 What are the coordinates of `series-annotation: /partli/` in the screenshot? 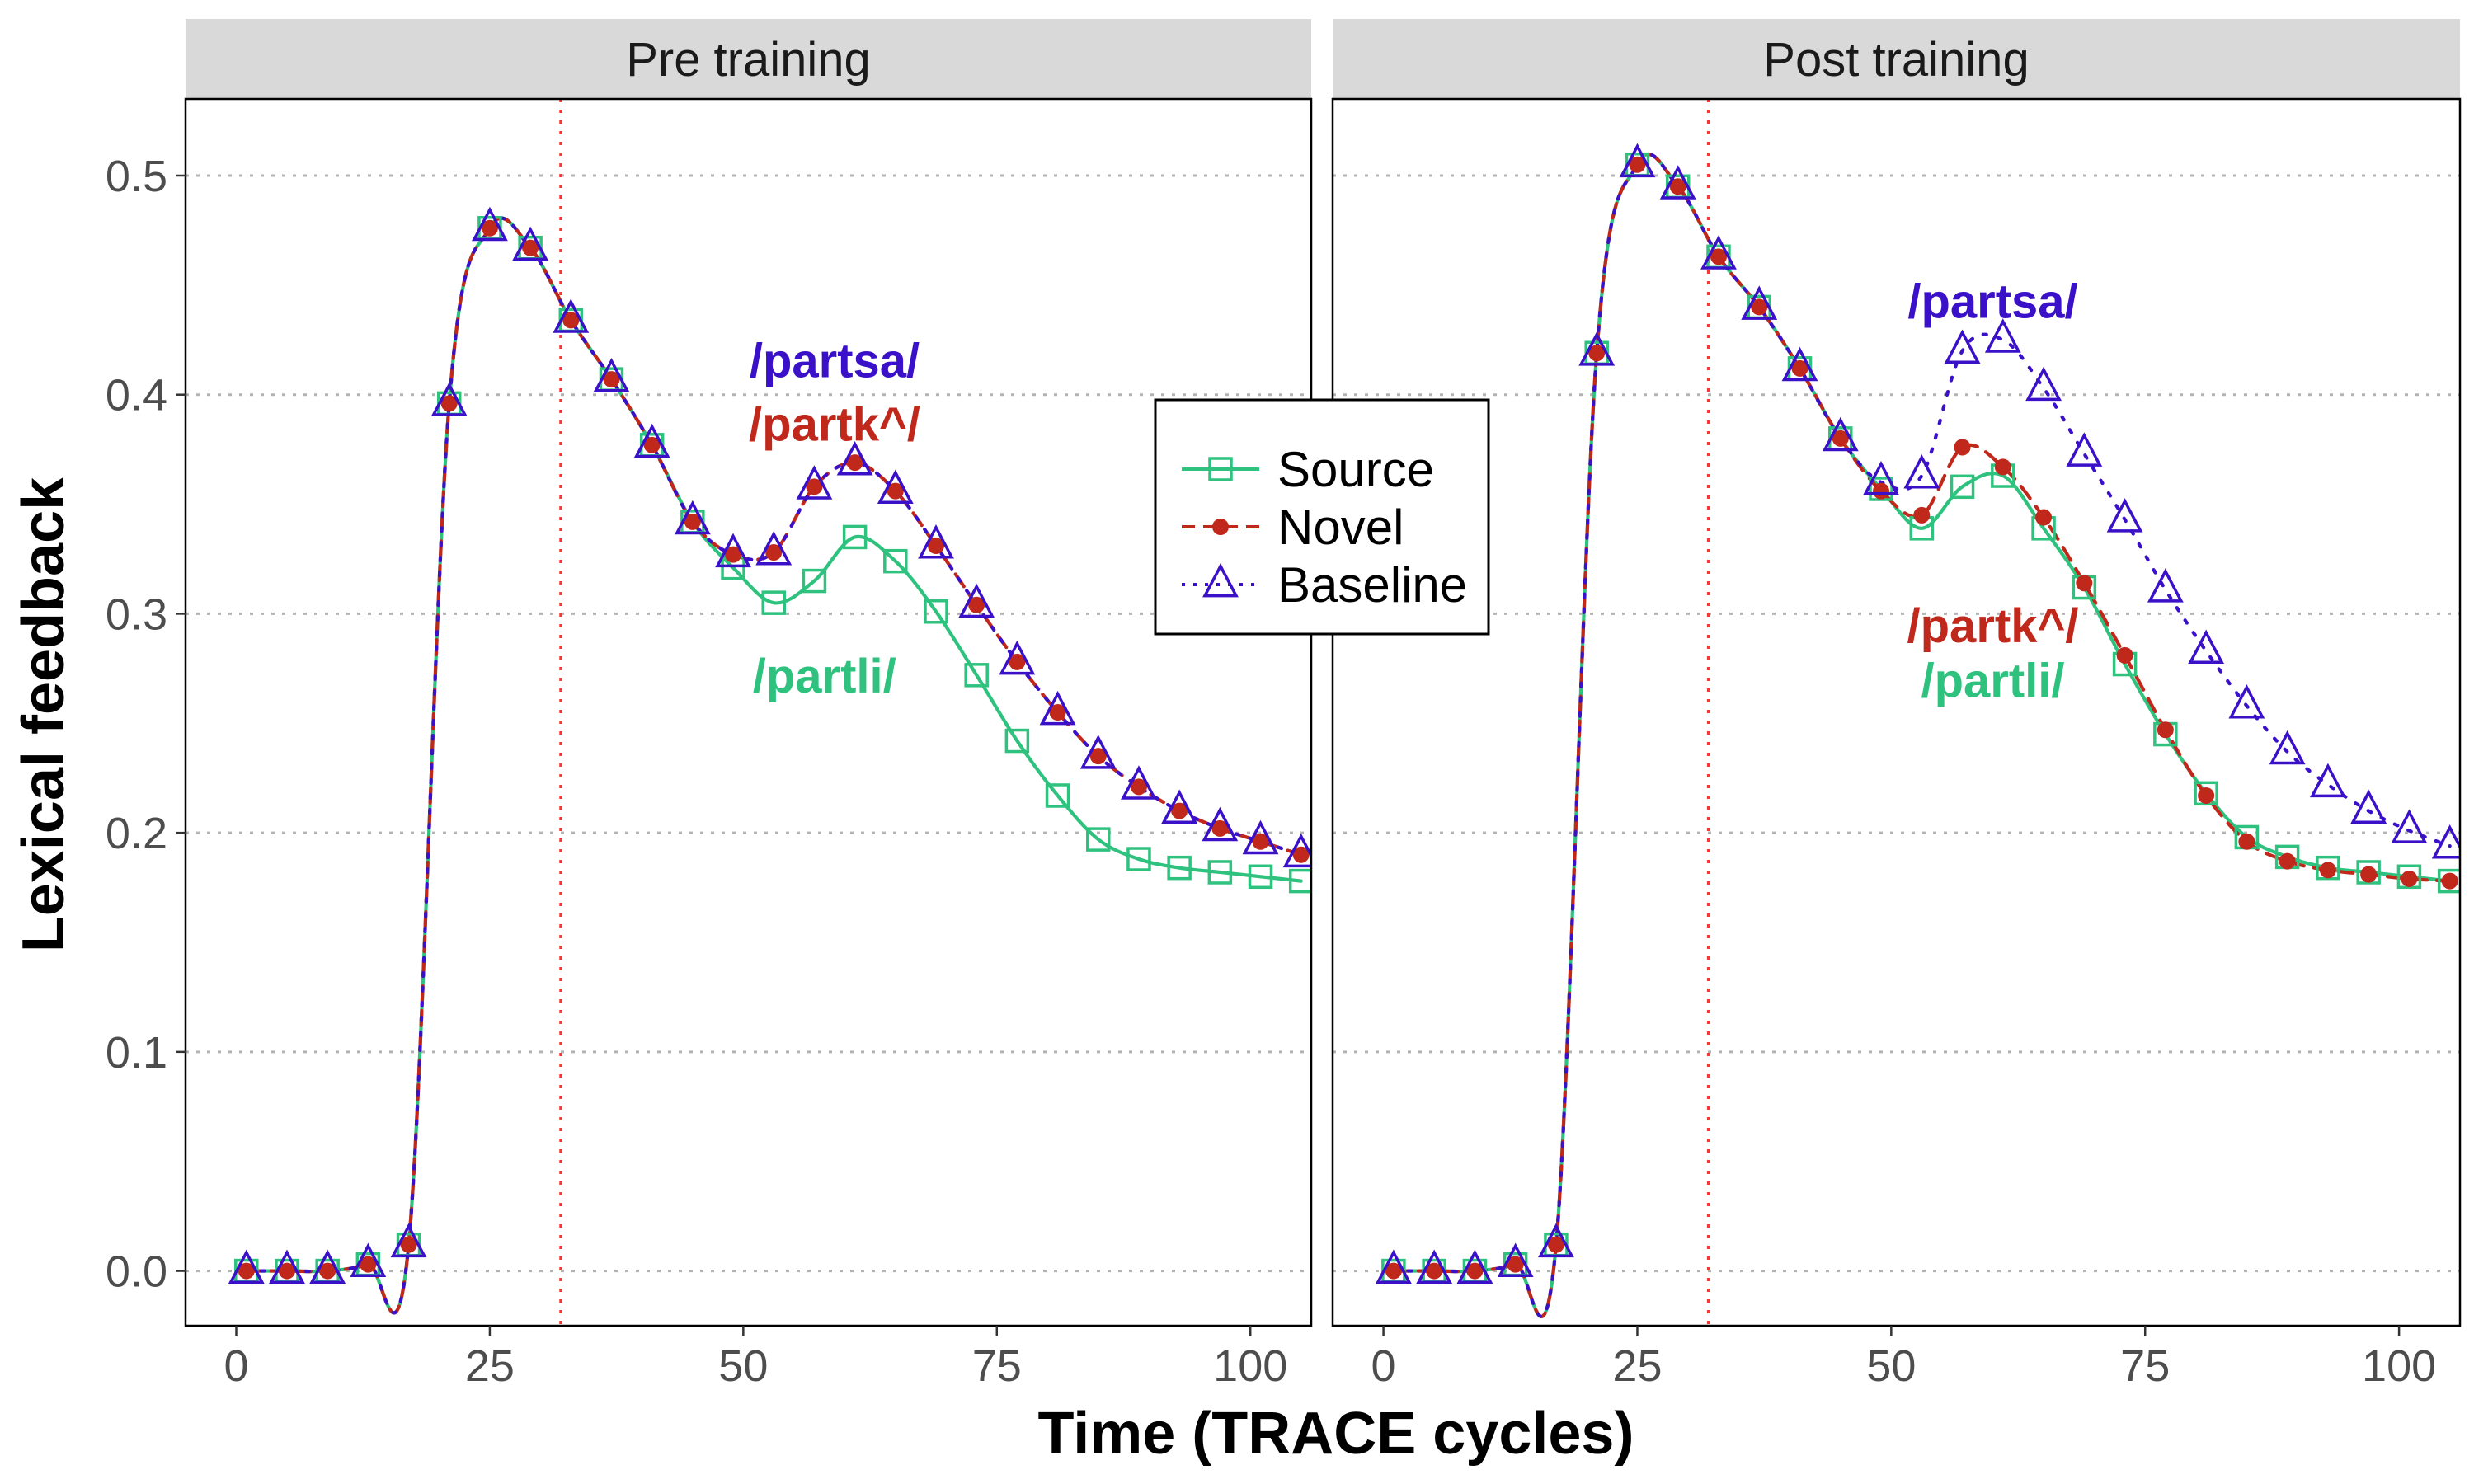 It's located at (824, 676).